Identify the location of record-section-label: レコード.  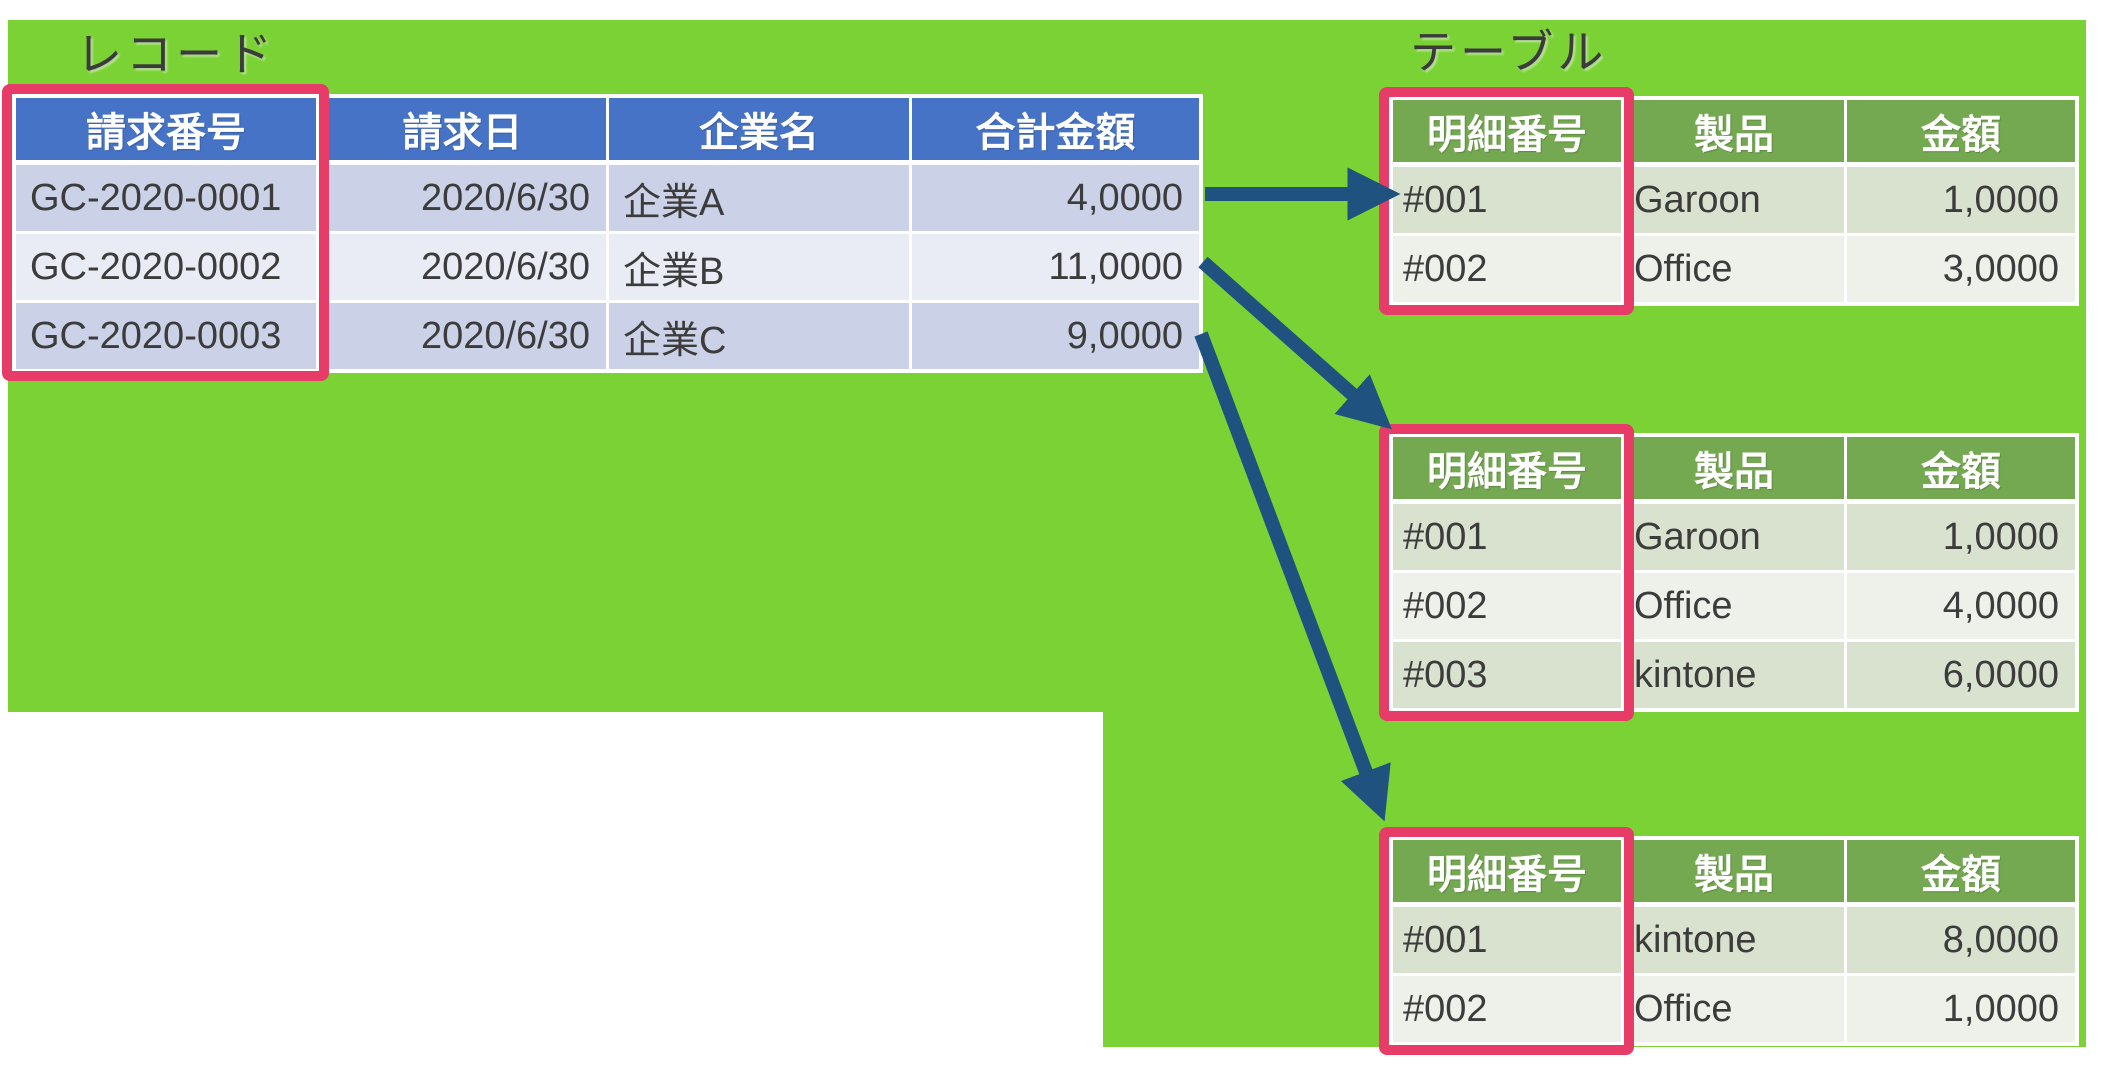
(176, 54).